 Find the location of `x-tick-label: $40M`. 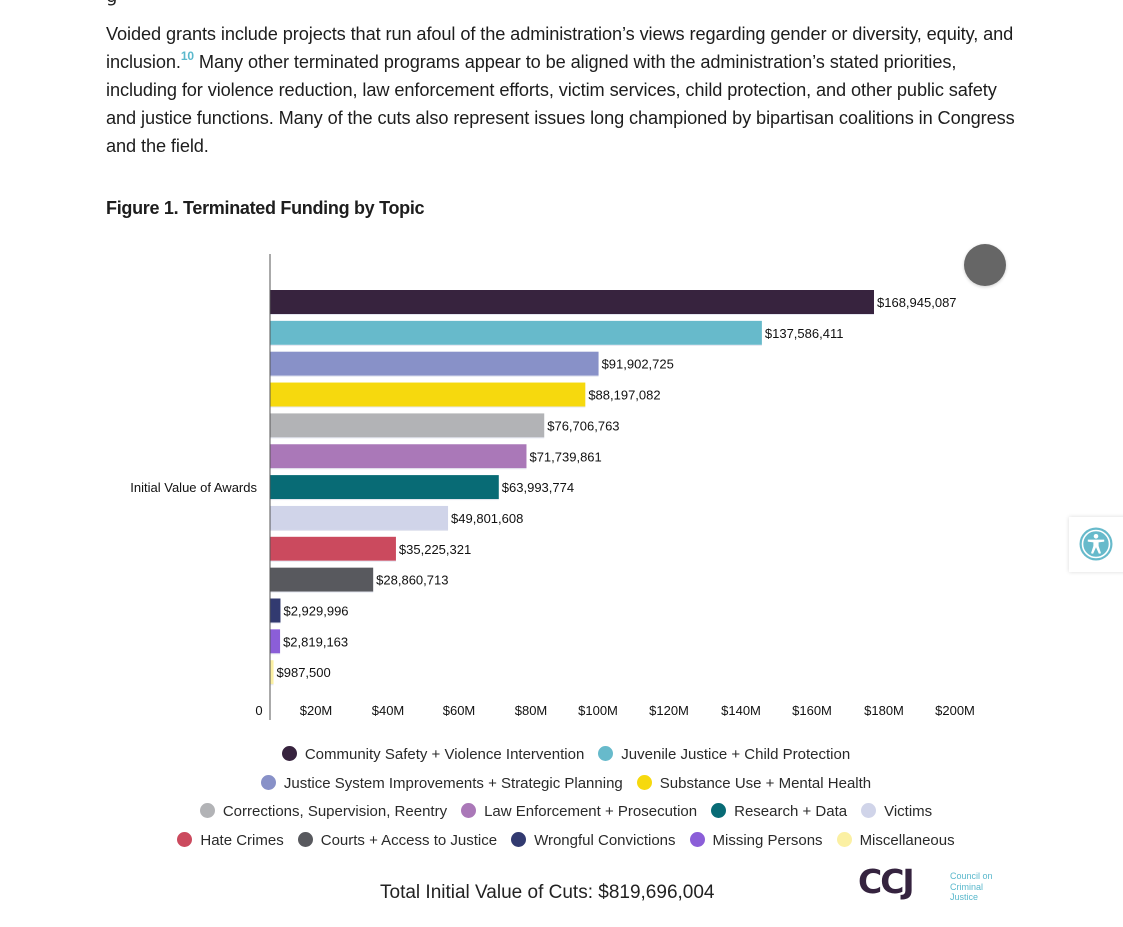

x-tick-label: $40M is located at coordinates (388, 710).